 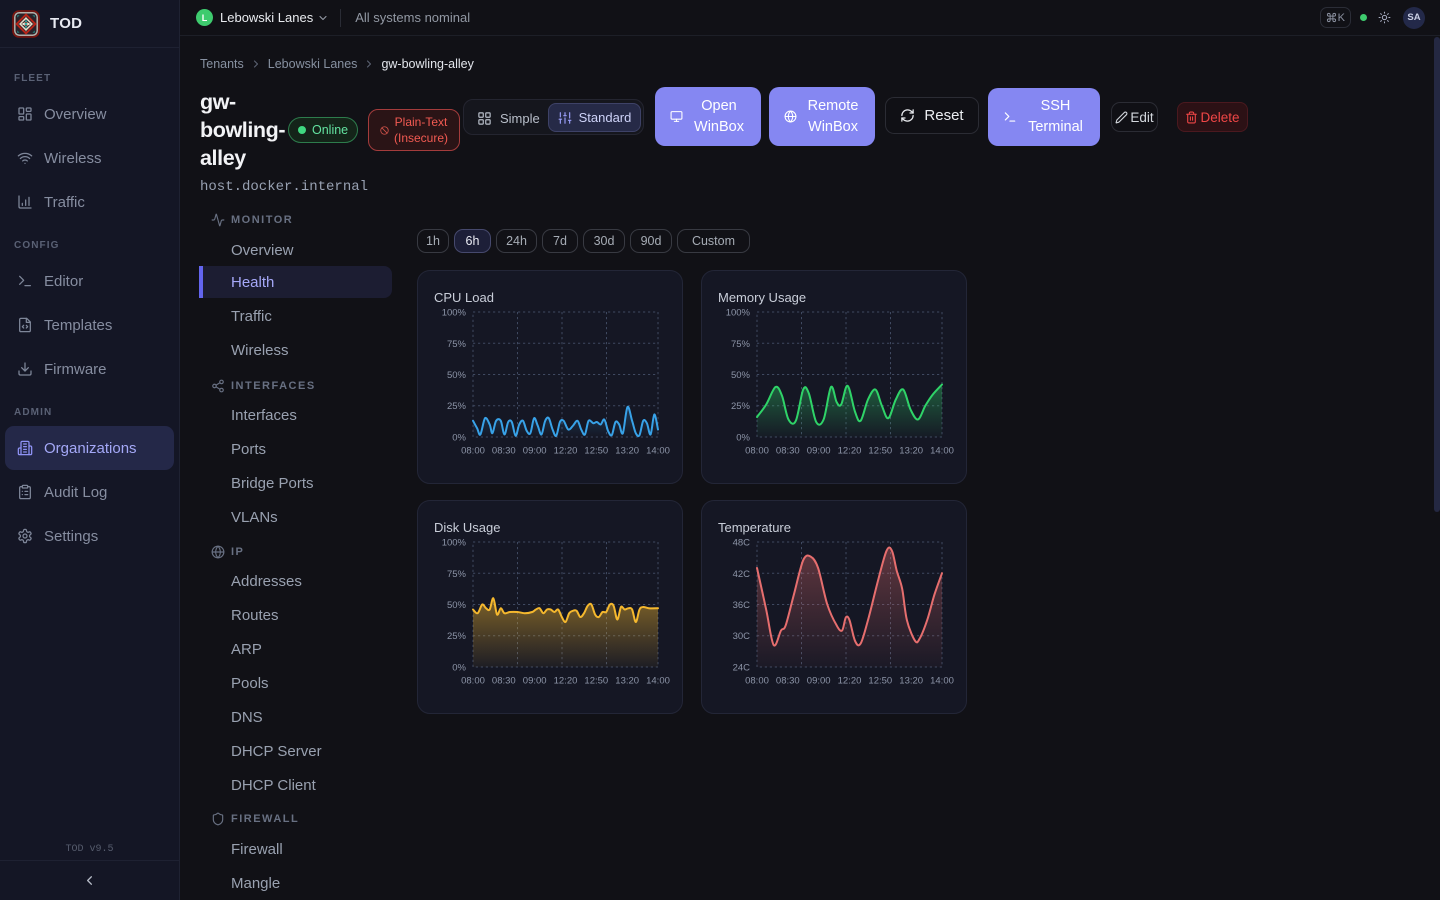 What do you see at coordinates (742, 574) in the screenshot?
I see `svg-text: 42C` at bounding box center [742, 574].